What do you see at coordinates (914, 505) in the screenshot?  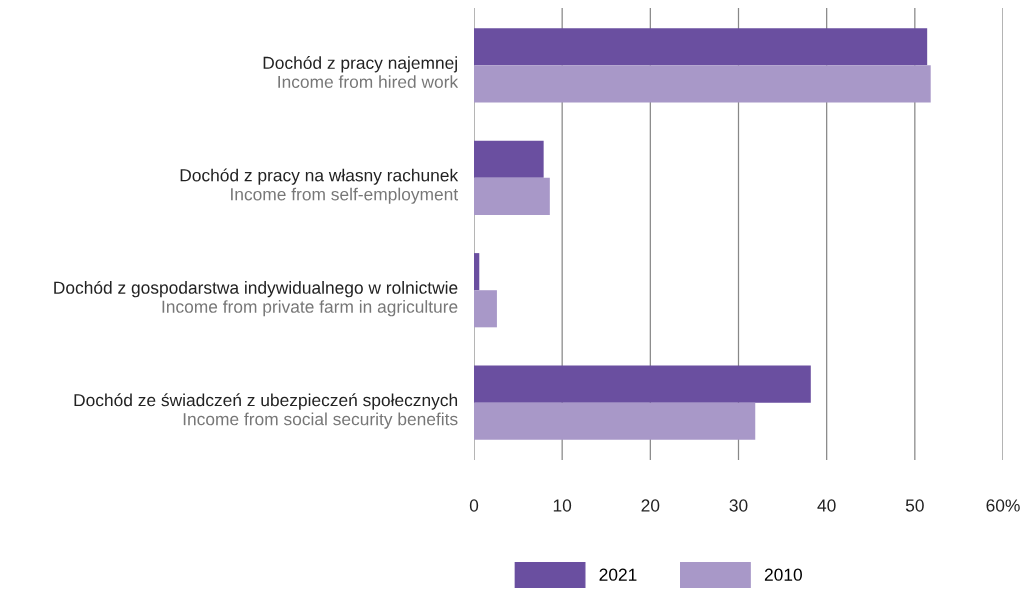 I see `x-tick-label: 50` at bounding box center [914, 505].